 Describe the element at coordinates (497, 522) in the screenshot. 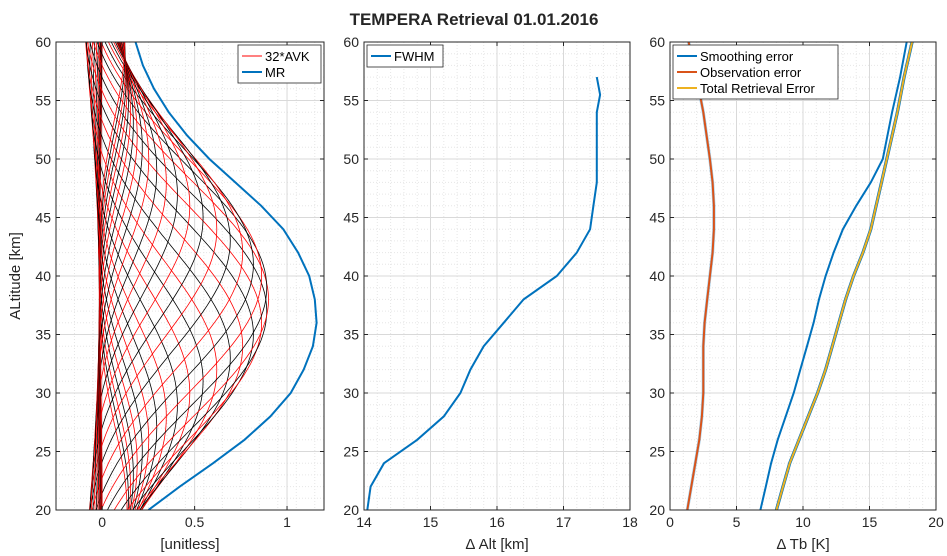

I see `x-tick-label: 16` at that location.